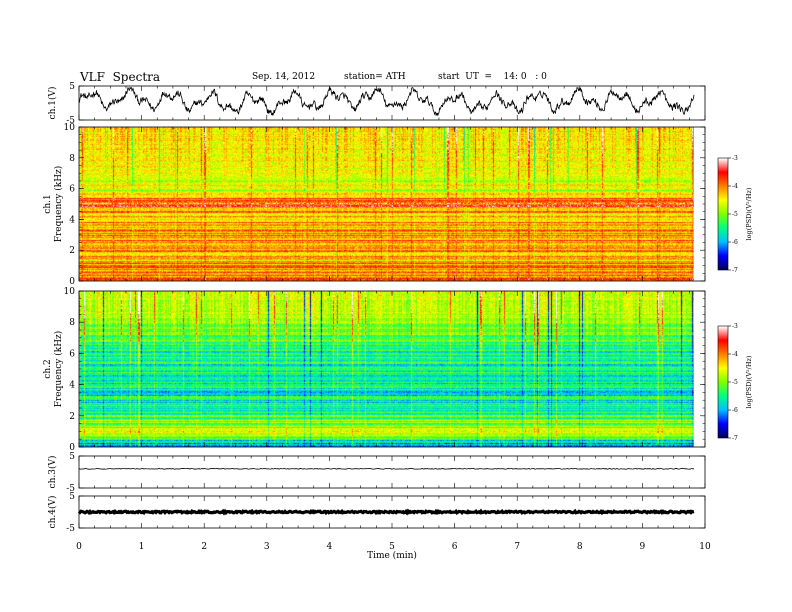 Image resolution: width=792 pixels, height=612 pixels. What do you see at coordinates (79, 547) in the screenshot?
I see `x-tick-label: 0` at bounding box center [79, 547].